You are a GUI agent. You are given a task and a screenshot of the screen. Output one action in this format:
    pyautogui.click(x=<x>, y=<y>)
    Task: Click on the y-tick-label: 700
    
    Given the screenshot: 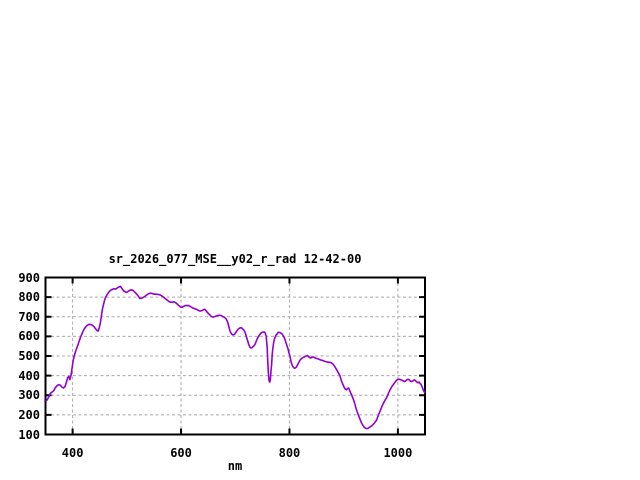 What is the action you would take?
    pyautogui.click(x=29, y=316)
    